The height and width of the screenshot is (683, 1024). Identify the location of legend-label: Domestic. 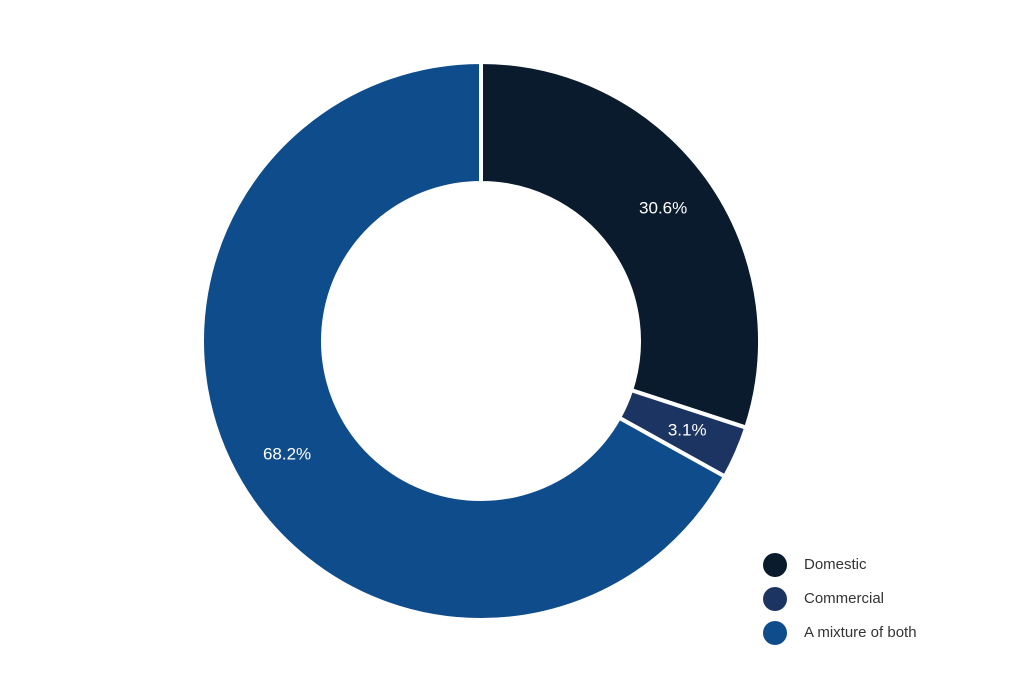
(835, 564).